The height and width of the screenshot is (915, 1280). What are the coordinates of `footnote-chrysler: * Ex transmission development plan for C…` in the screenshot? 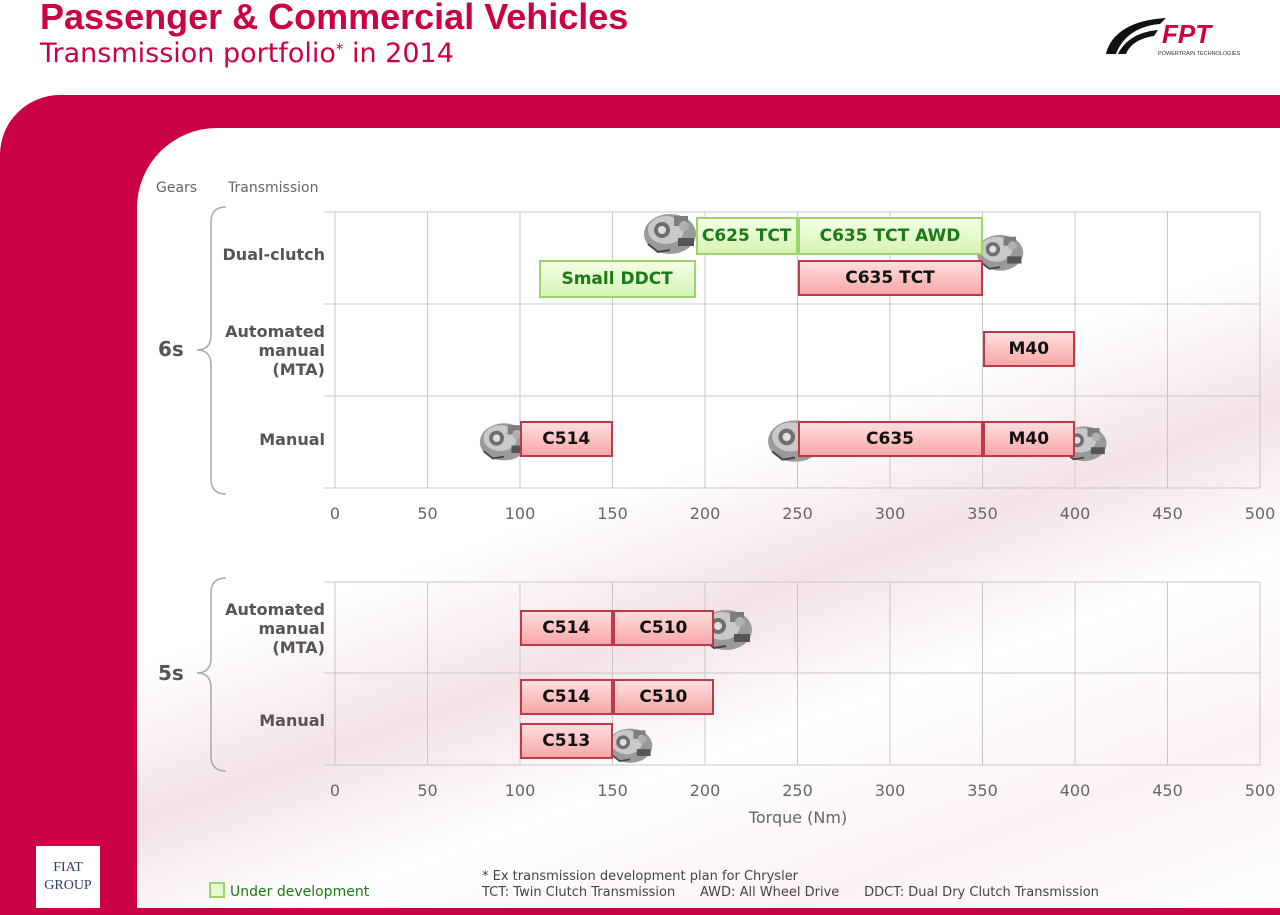 It's located at (640, 876).